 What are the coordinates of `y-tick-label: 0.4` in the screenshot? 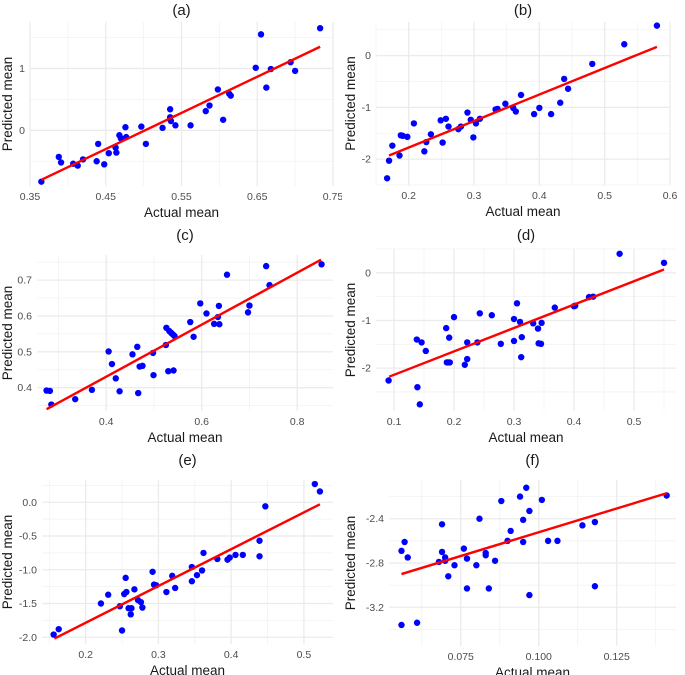 It's located at (24, 388).